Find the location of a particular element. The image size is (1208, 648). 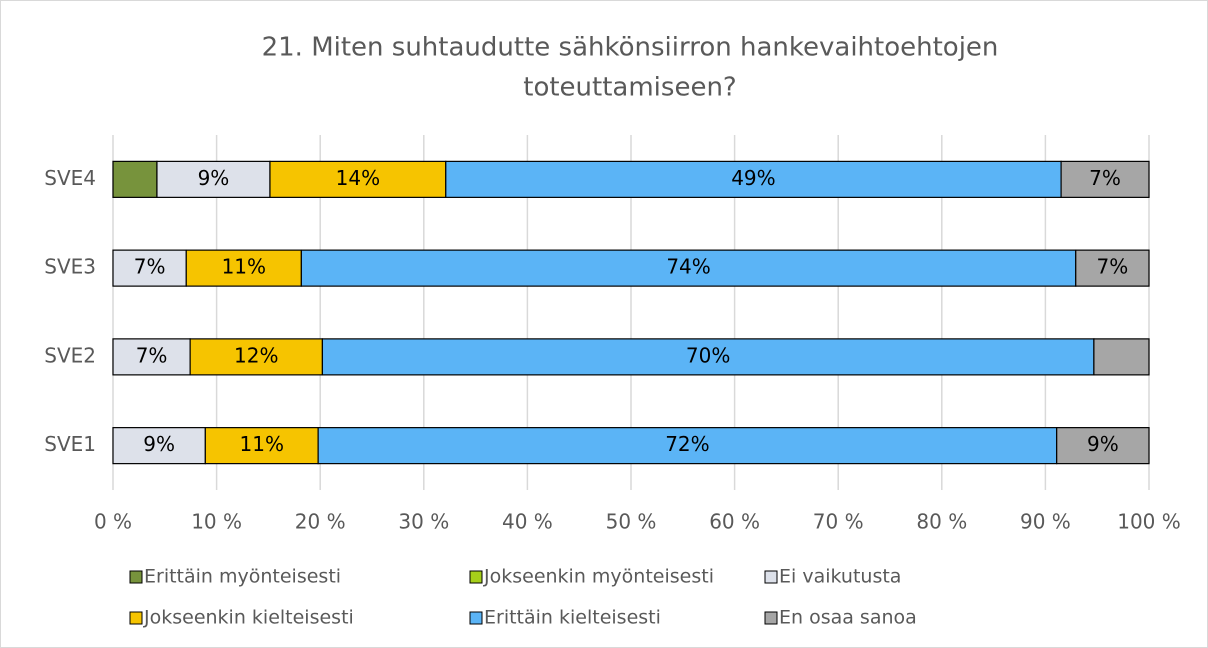

x-tick-label: 80 % is located at coordinates (941, 522).